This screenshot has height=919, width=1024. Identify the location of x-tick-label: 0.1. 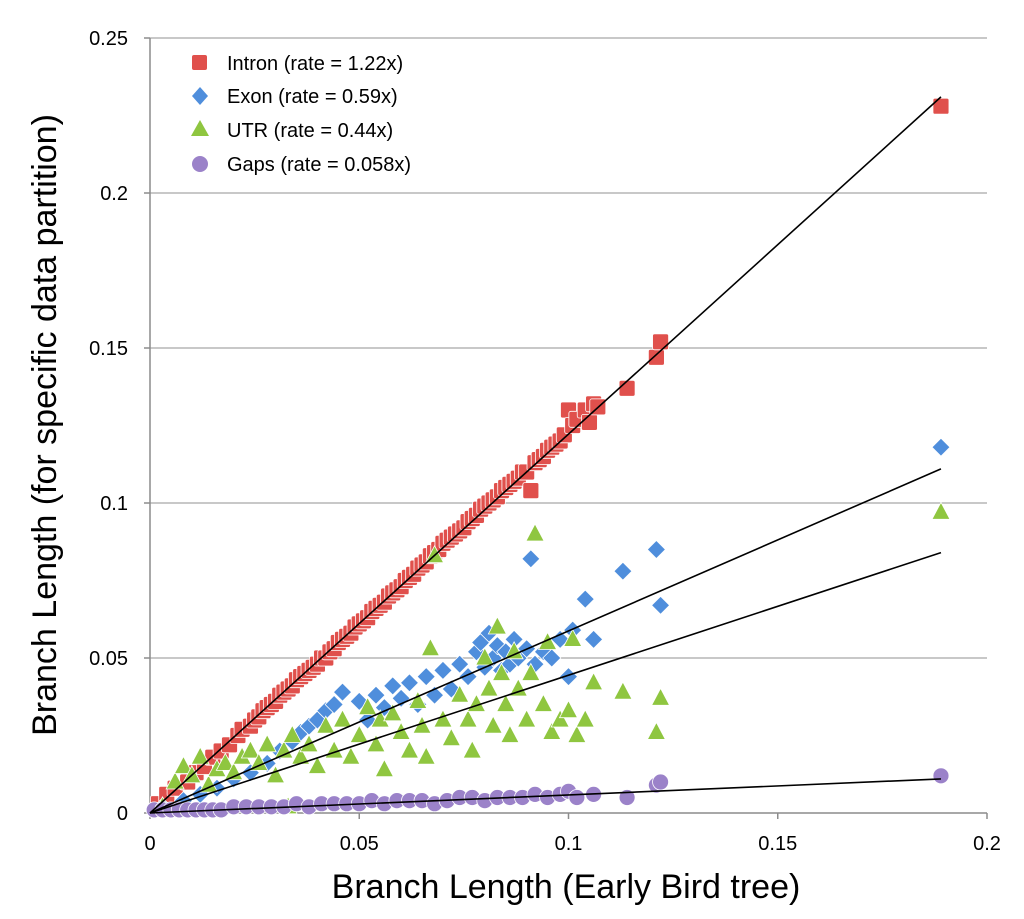
(569, 844).